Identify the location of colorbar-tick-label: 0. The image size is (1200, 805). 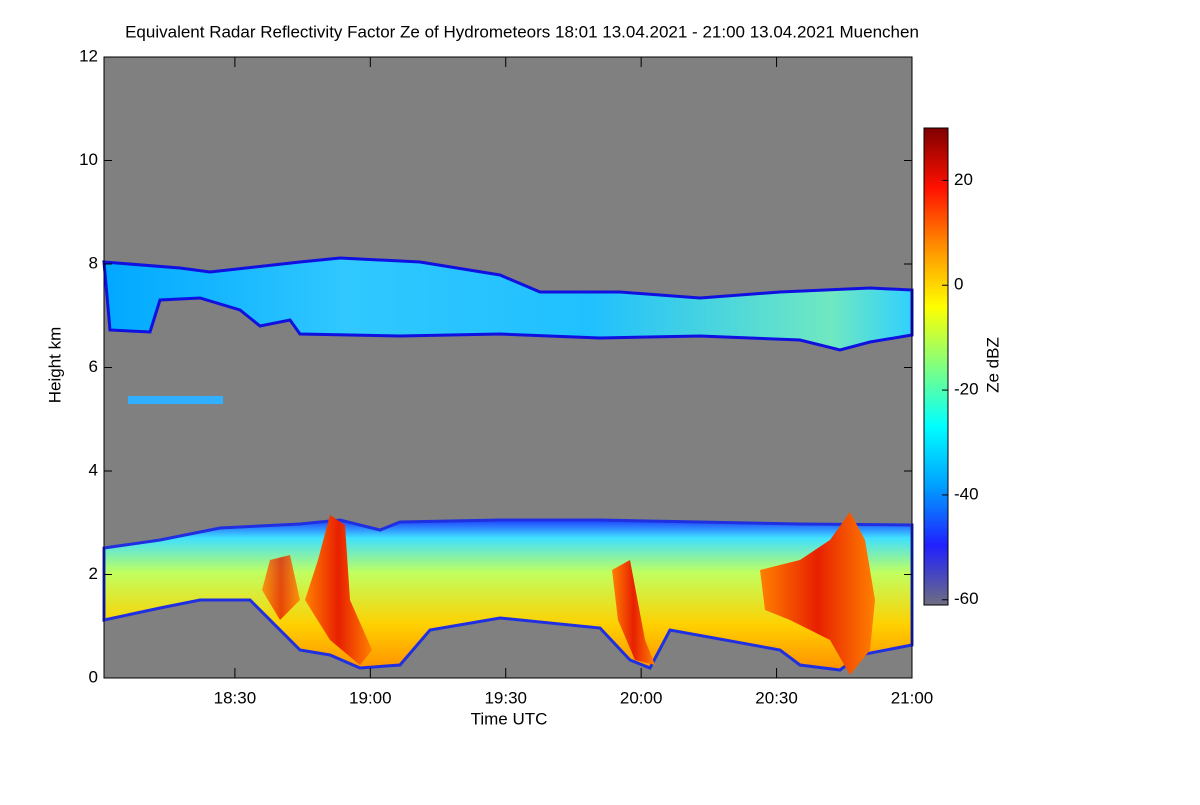
(958, 284).